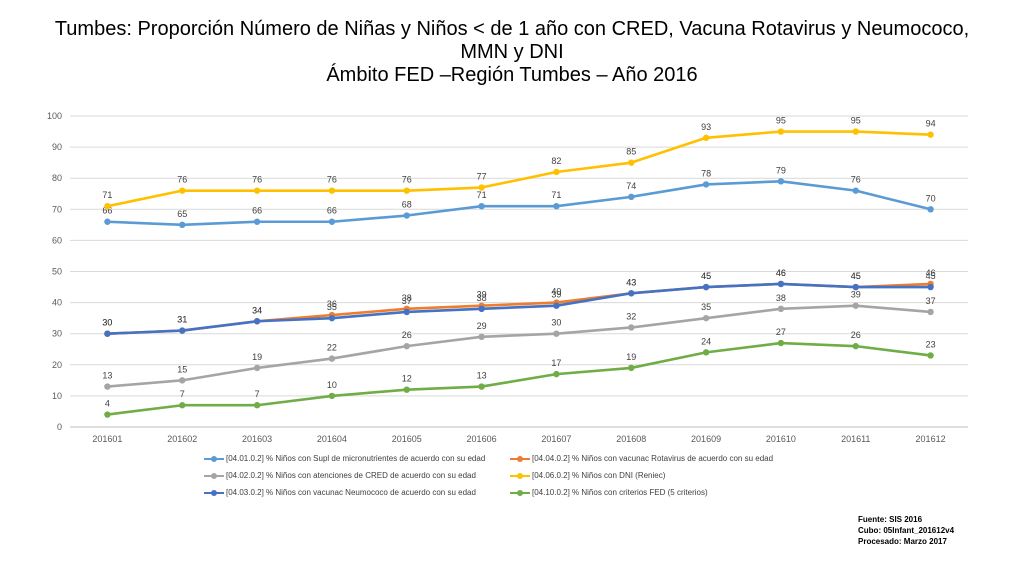  What do you see at coordinates (519, 309) in the screenshot?
I see `series-5-line` at bounding box center [519, 309].